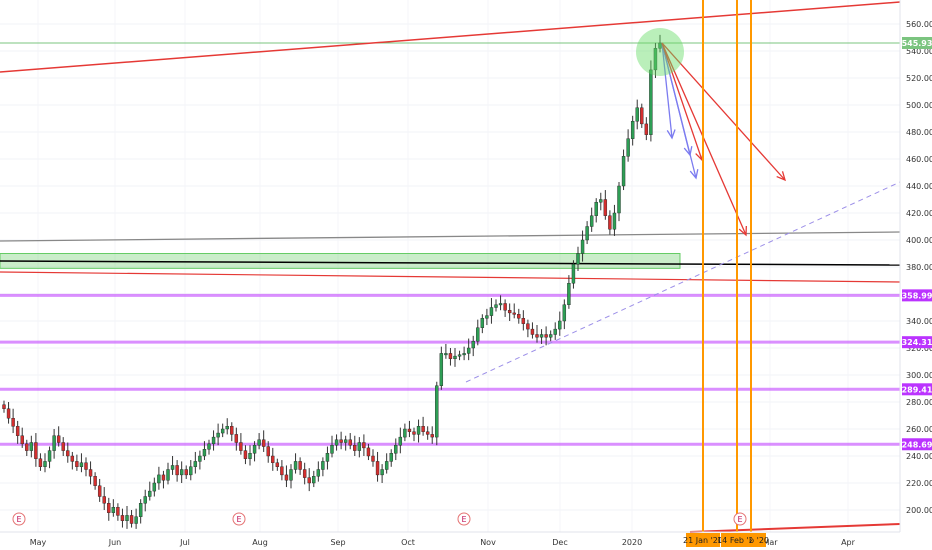 This screenshot has width=932, height=550. Describe the element at coordinates (738, 540) in the screenshot. I see `time-marker-label: 14 Feb '20` at that location.